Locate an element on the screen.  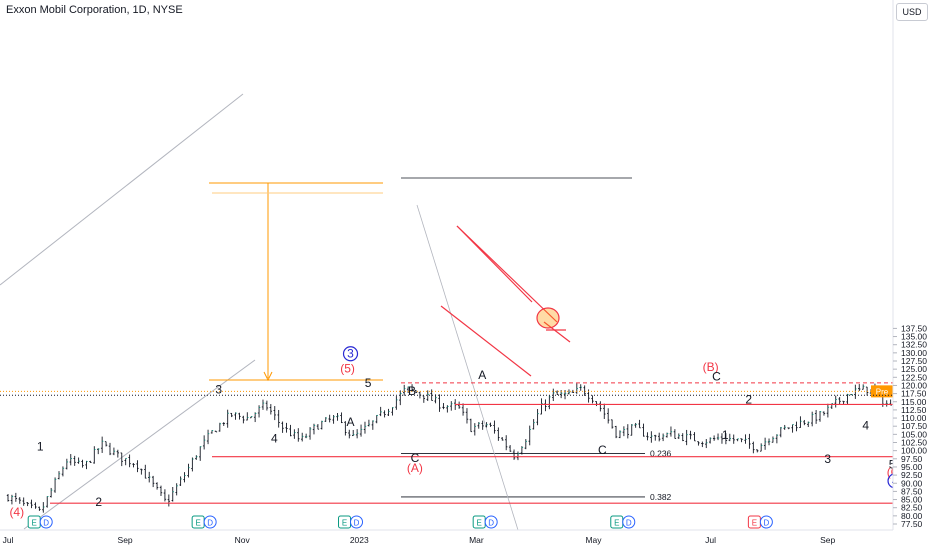
y-tick-label: 100.00 is located at coordinates (914, 451).